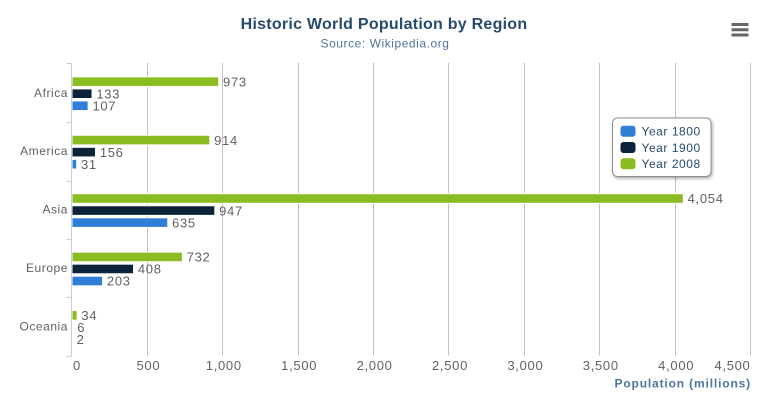 The height and width of the screenshot is (416, 769). What do you see at coordinates (43, 326) in the screenshot?
I see `svg-text: Oceania` at bounding box center [43, 326].